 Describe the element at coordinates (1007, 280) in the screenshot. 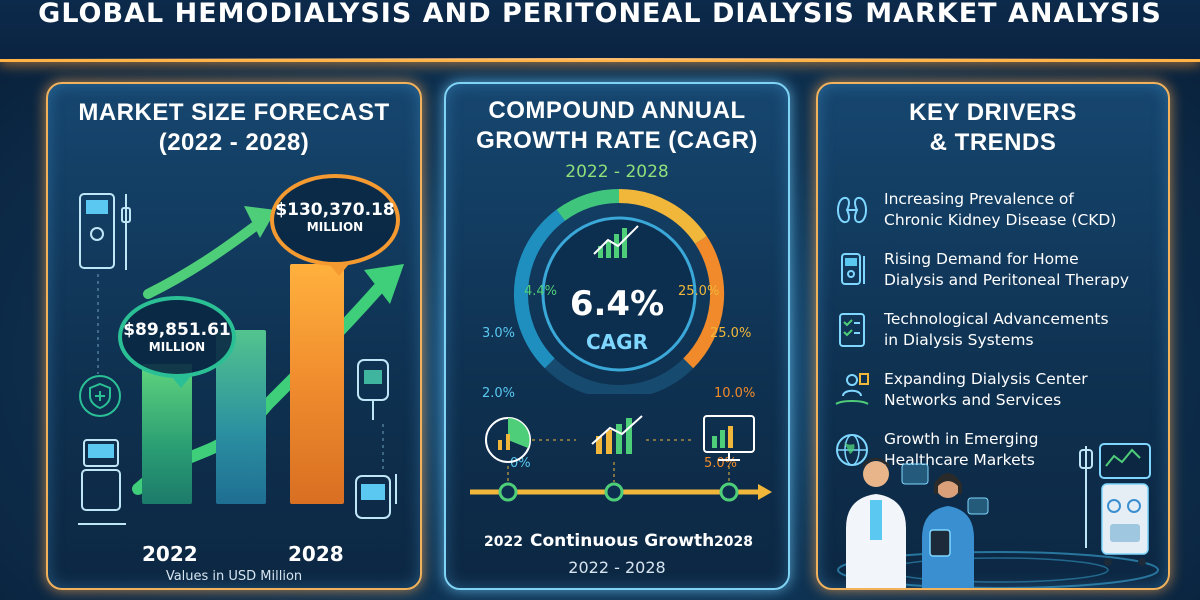

I see `driver-2-line2: Dialysis and Peritoneal Therapy` at that location.